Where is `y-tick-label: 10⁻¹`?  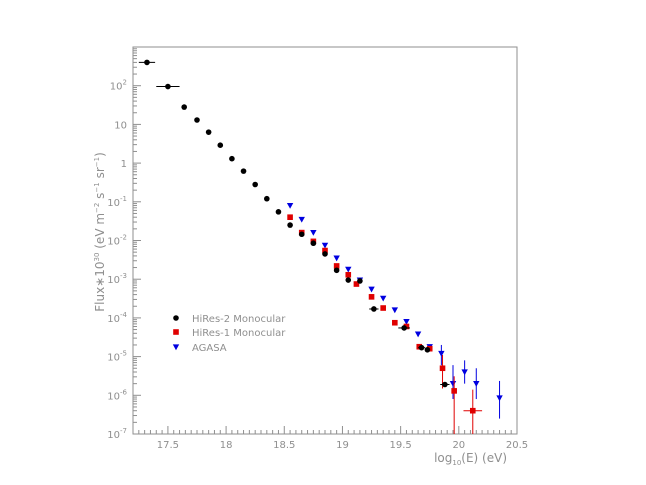
y-tick-label: 10⁻¹ is located at coordinates (117, 202).